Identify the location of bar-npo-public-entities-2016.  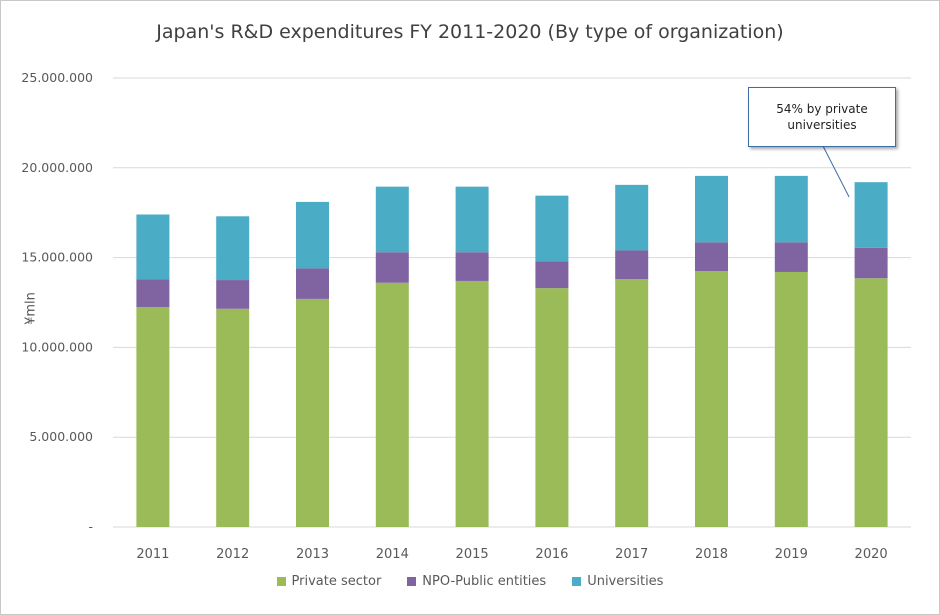
(552, 275).